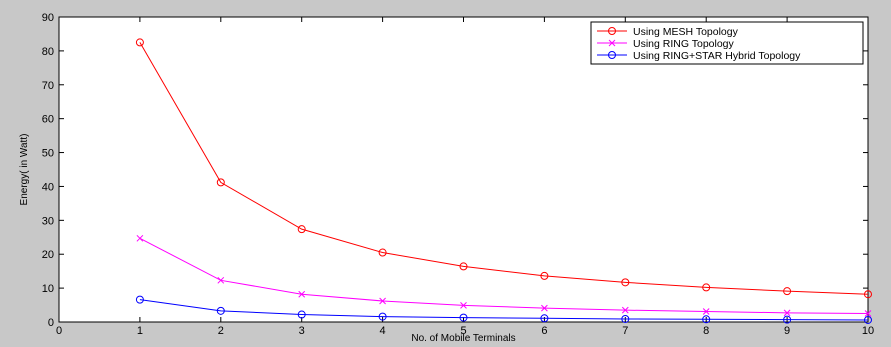 Image resolution: width=891 pixels, height=347 pixels. What do you see at coordinates (48, 18) in the screenshot?
I see `y-tick-label: 90` at bounding box center [48, 18].